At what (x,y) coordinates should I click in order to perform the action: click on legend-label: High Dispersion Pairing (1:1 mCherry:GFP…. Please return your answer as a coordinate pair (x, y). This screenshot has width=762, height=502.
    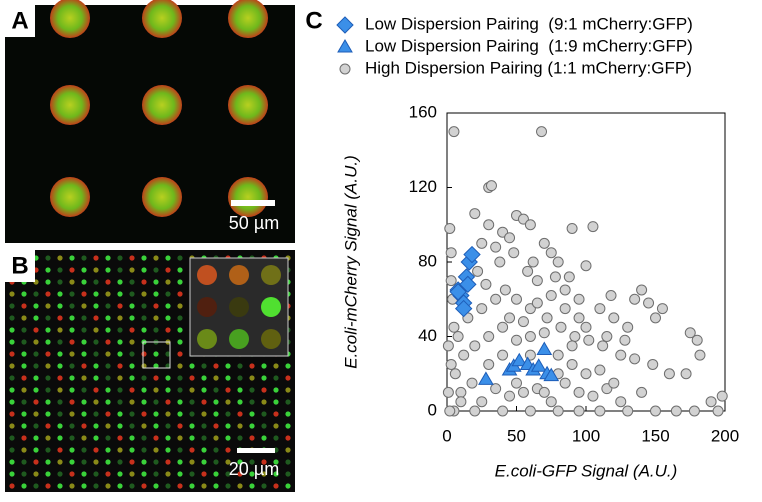
    Looking at the image, I should click on (528, 67).